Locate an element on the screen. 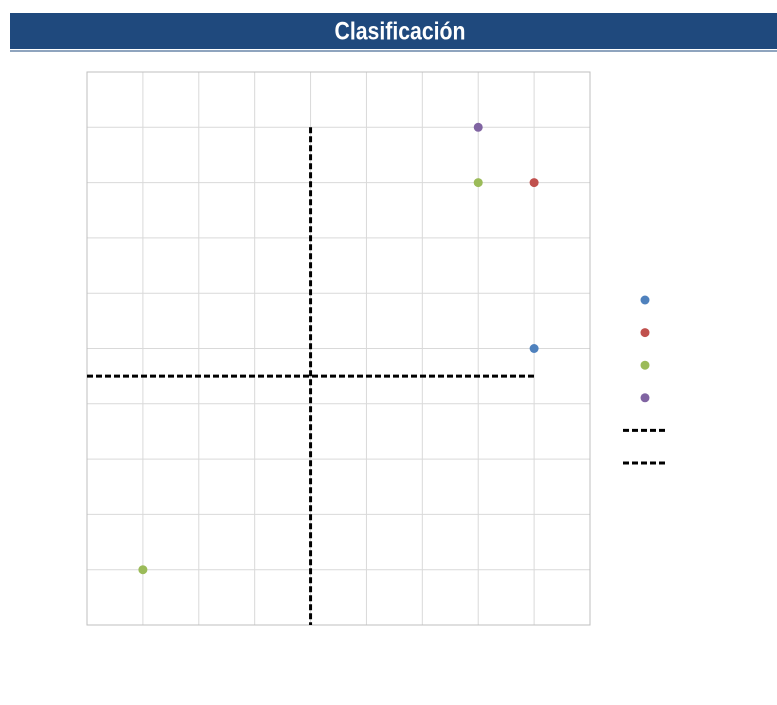 The image size is (777, 705). chart-title: Clasificación is located at coordinates (399, 31).